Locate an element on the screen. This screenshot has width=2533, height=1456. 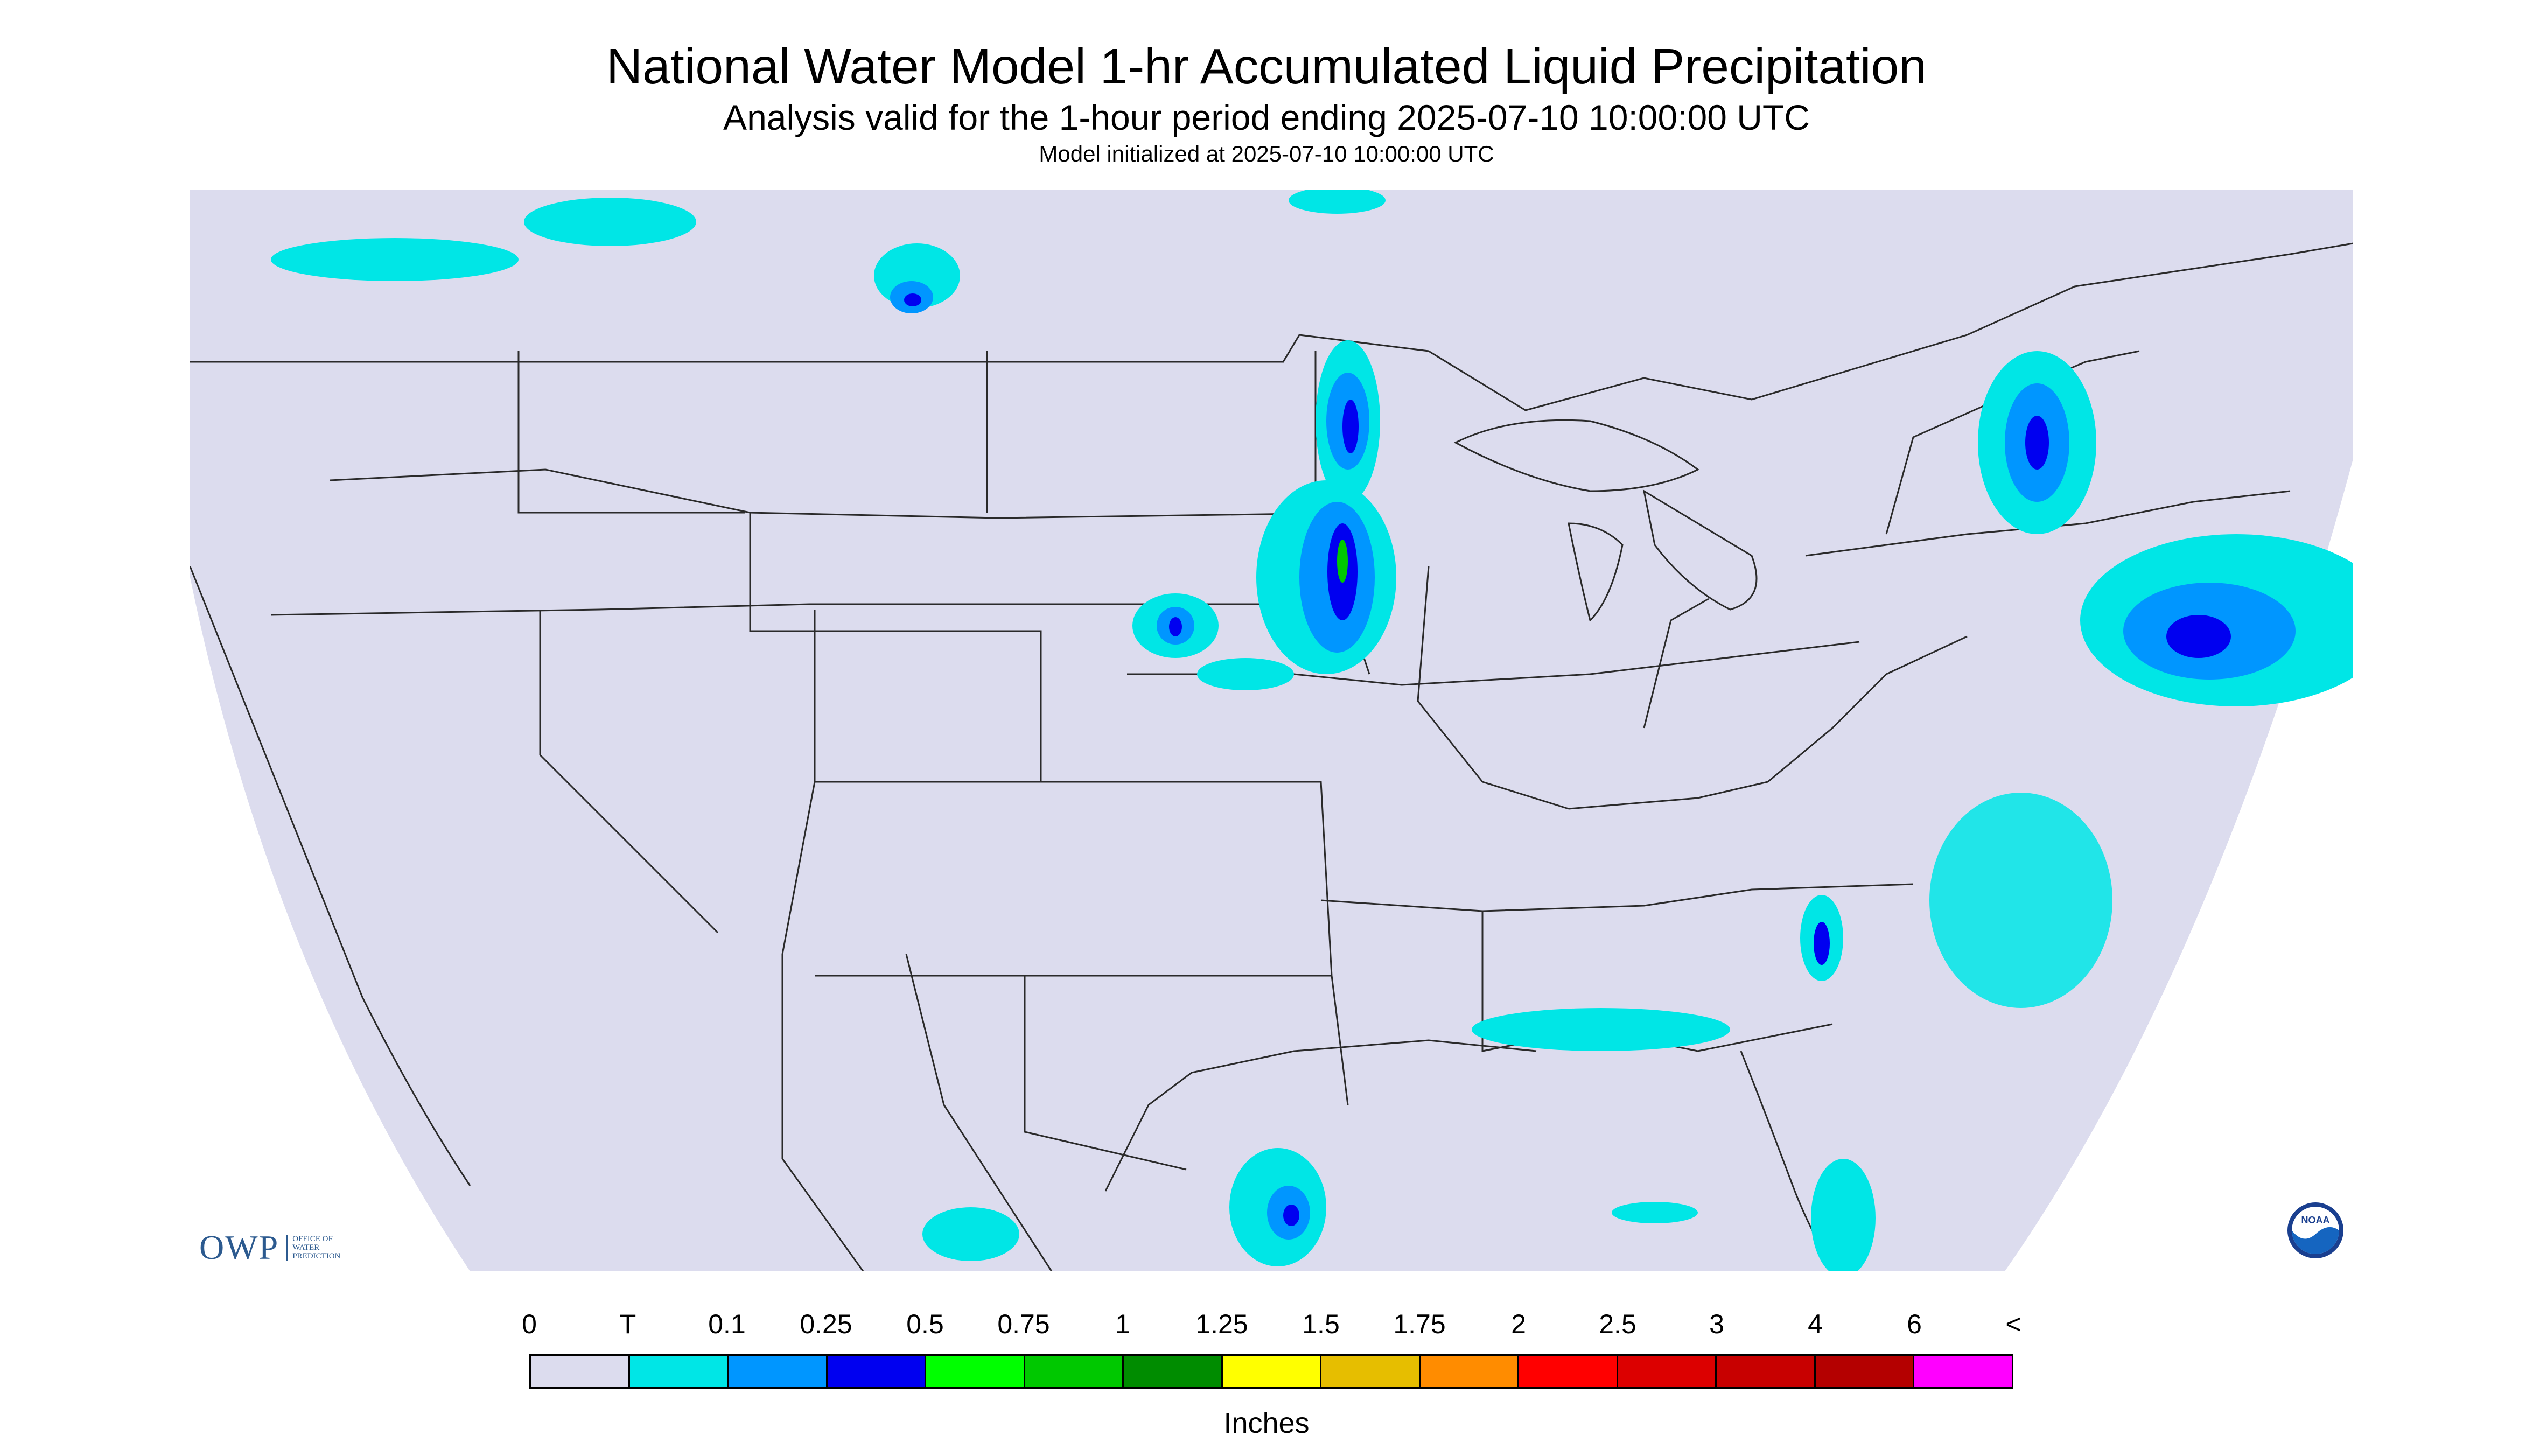
legend-label: 1.75 is located at coordinates (1420, 1324).